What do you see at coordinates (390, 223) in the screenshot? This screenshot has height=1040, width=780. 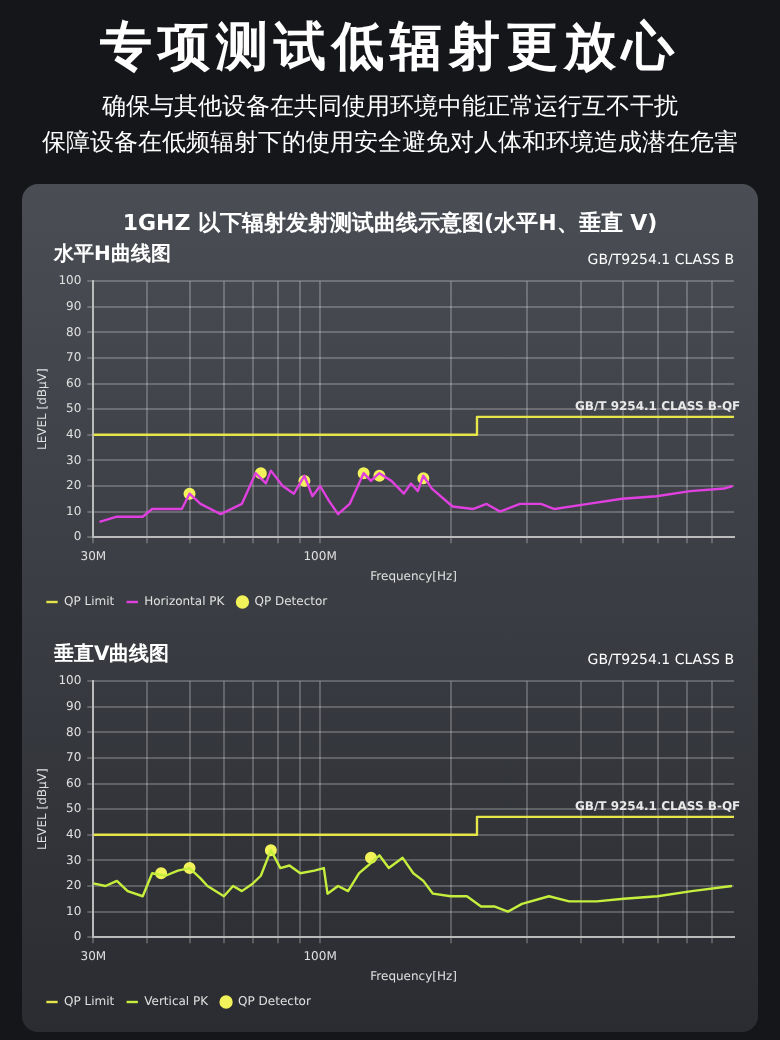 I see `text: 1GHZ 以下辐射发射测试曲线示意图(水平H、垂直 V)` at bounding box center [390, 223].